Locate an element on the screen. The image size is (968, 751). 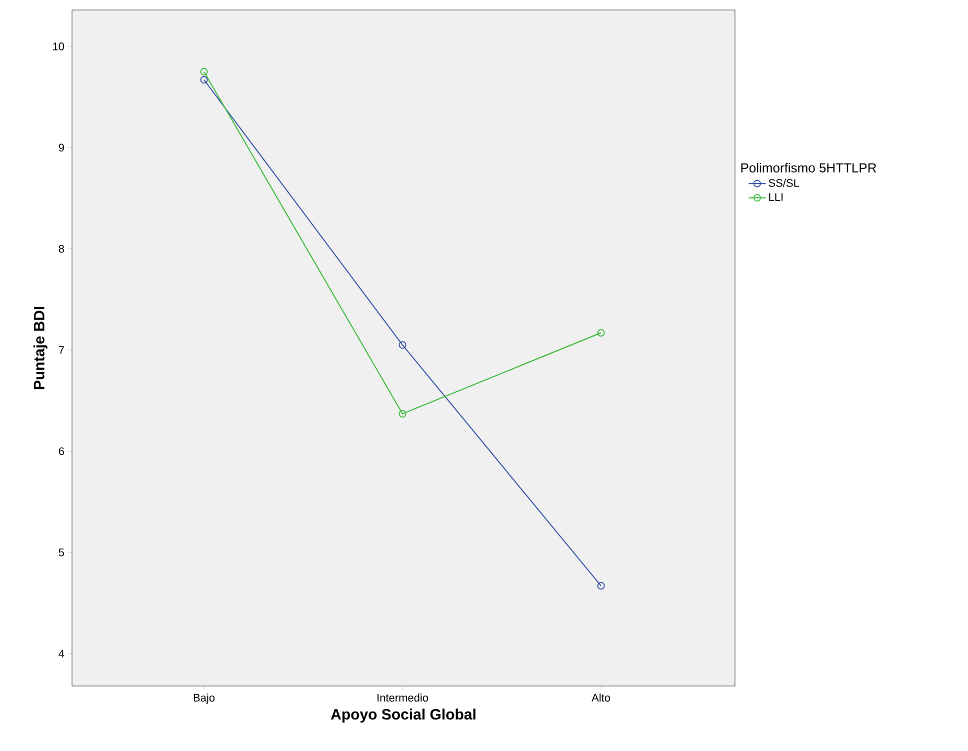
y-tick-label: 7 is located at coordinates (61, 350).